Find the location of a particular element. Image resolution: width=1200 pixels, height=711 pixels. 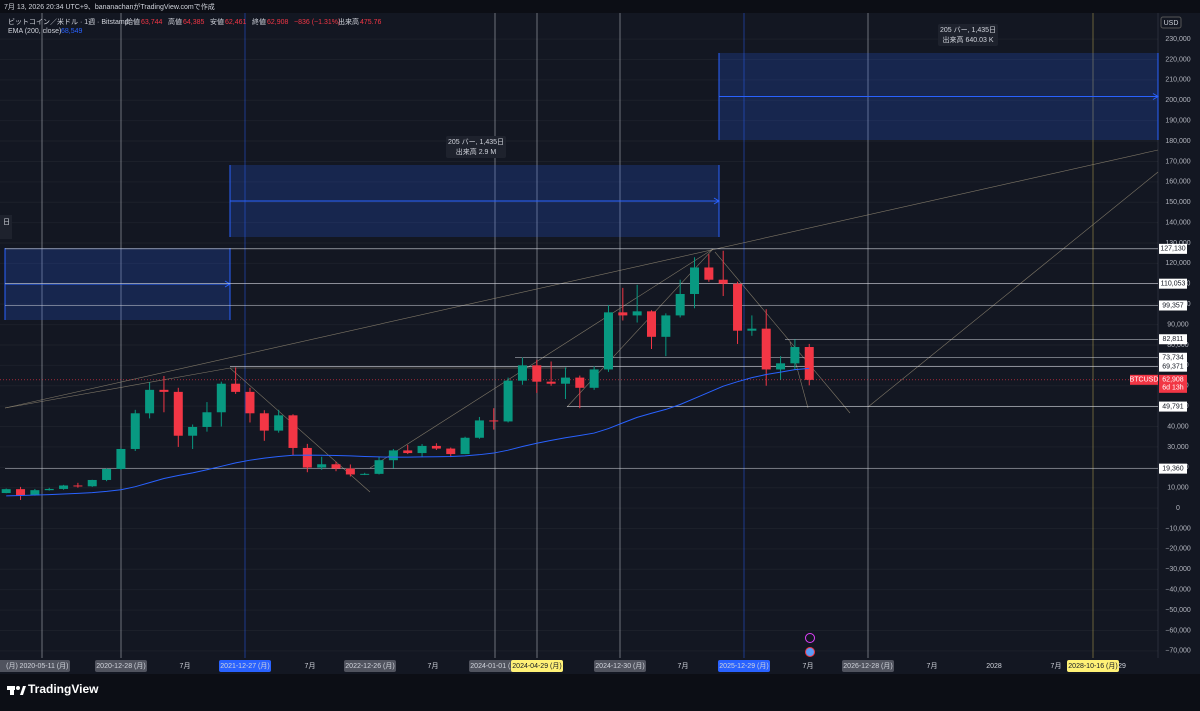

x-tick-label: (月) is located at coordinates (12, 666).